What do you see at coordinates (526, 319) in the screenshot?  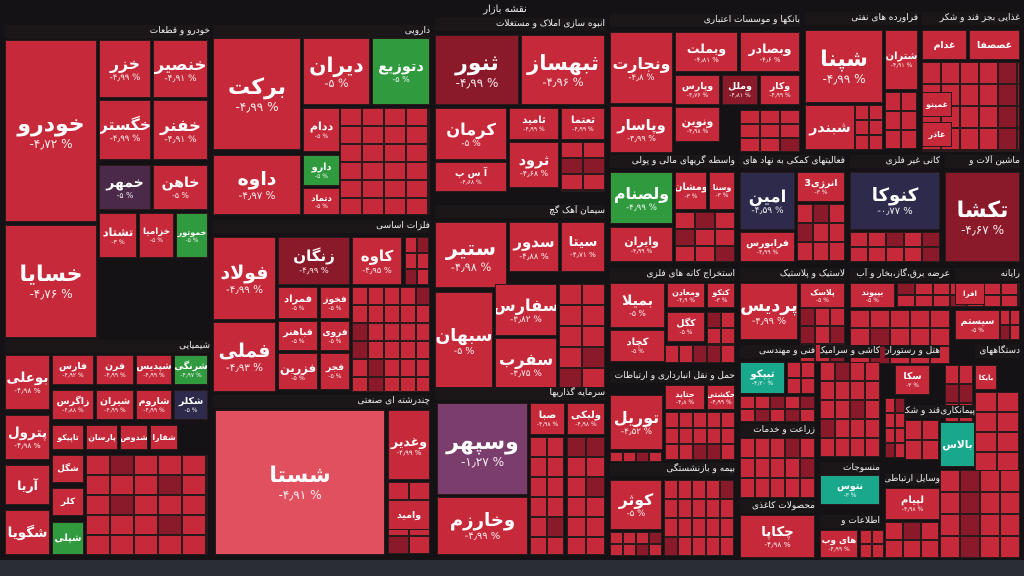 I see `stock-change: -۴٫۸۲ %` at bounding box center [526, 319].